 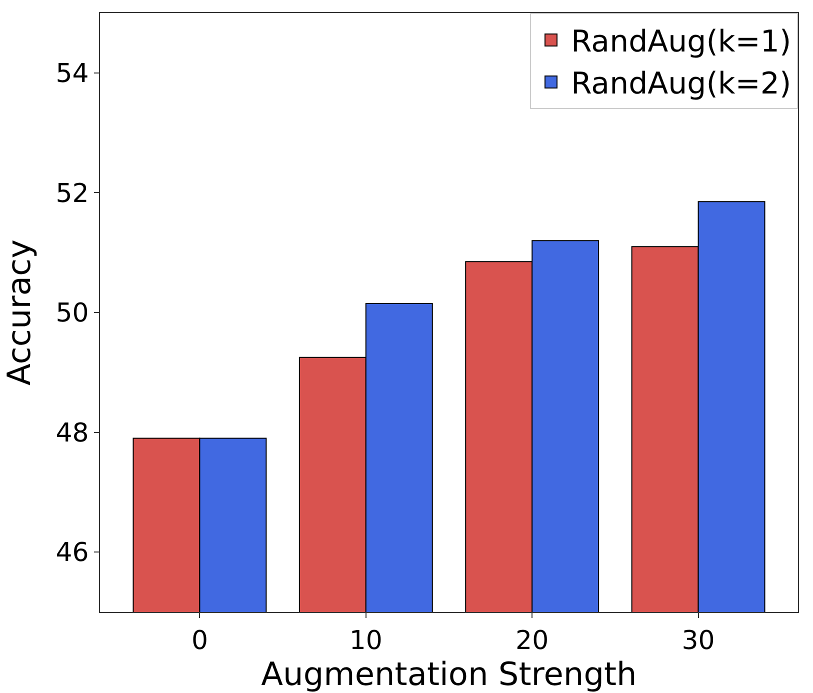 What do you see at coordinates (72, 313) in the screenshot?
I see `y-tick-label: 50` at bounding box center [72, 313].